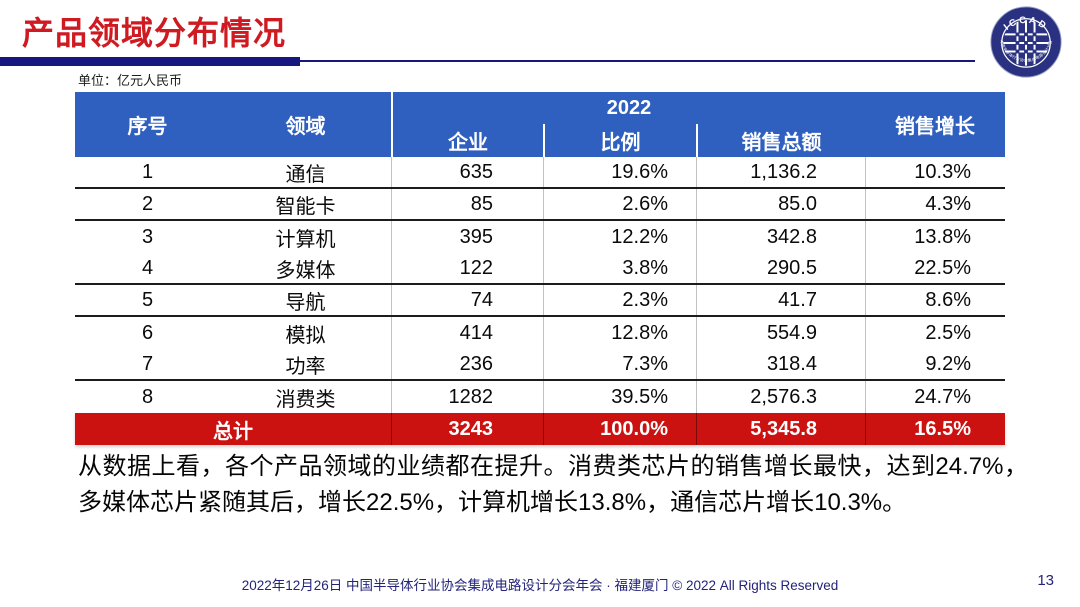 Image resolution: width=1080 pixels, height=607 pixels. What do you see at coordinates (305, 335) in the screenshot?
I see `cell-domain: 模拟` at bounding box center [305, 335].